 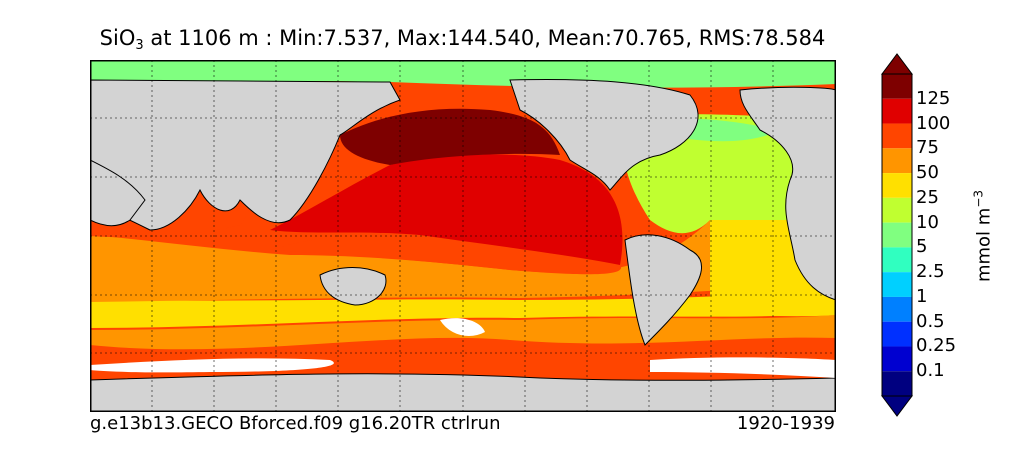 What do you see at coordinates (927, 222) in the screenshot?
I see `colorbar-tick-label: 10` at bounding box center [927, 222].